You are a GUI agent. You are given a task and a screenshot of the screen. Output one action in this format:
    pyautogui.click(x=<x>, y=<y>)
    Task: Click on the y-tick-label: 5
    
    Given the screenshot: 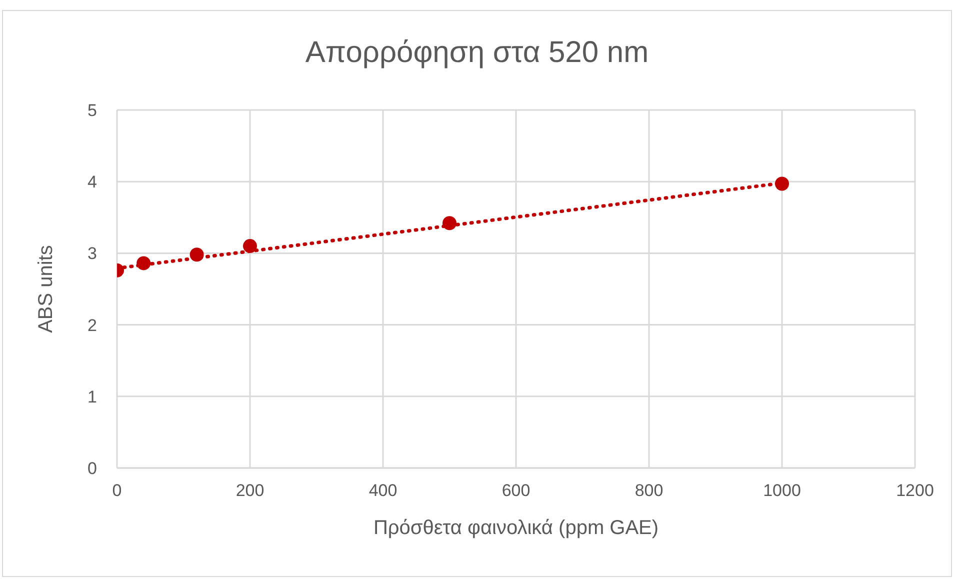 What is the action you would take?
    pyautogui.click(x=92, y=110)
    